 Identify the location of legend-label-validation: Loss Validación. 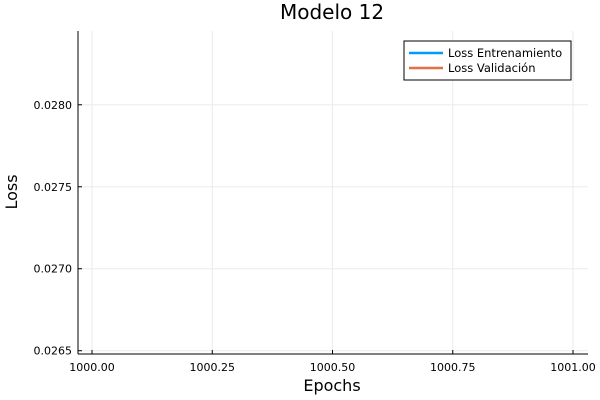
(491, 68).